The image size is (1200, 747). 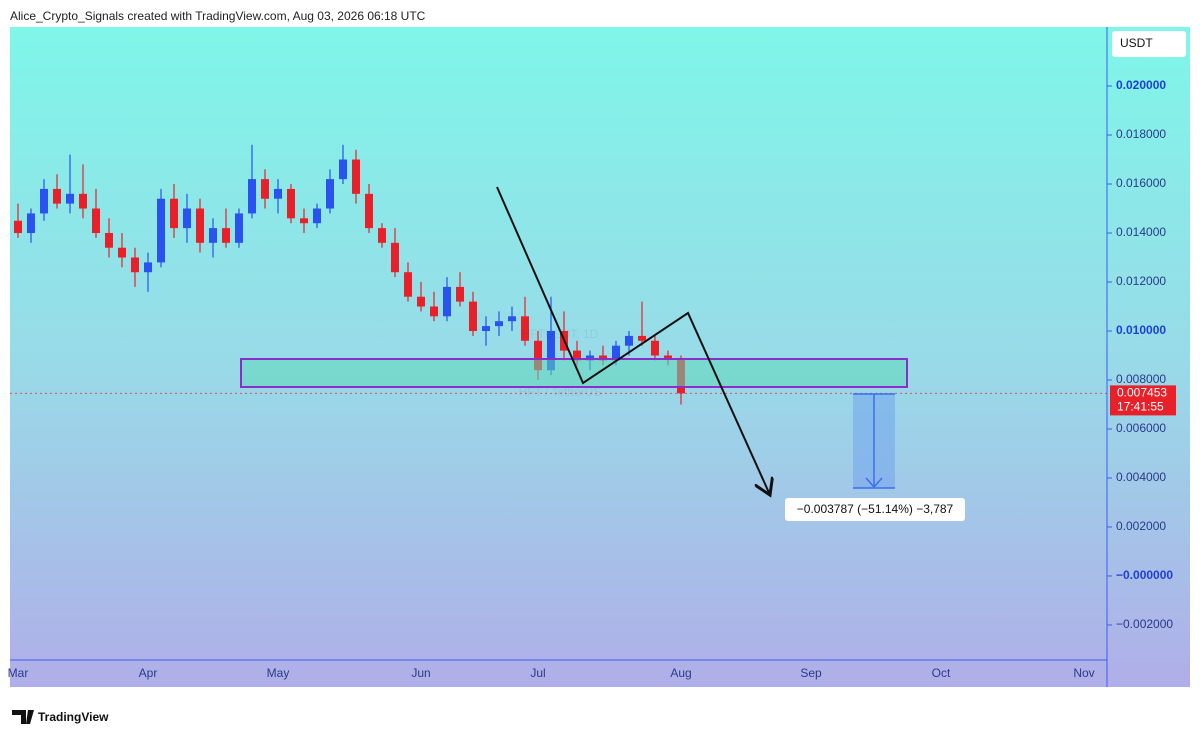 I want to click on measure-arrow-head, so click(x=874, y=483).